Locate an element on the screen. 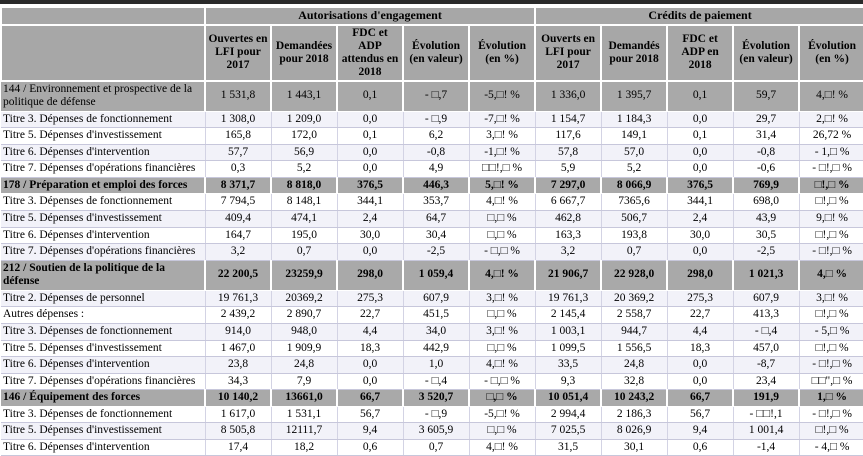 The height and width of the screenshot is (456, 863). value-cell: 34,0 is located at coordinates (436, 332).